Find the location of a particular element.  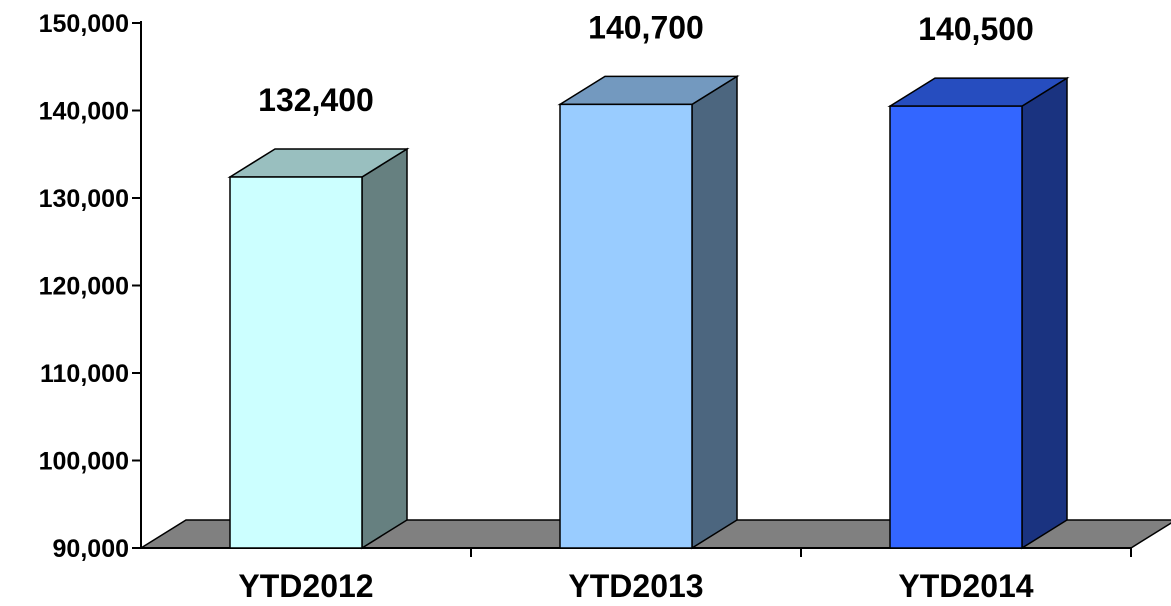

y-tick-label: 90,000 is located at coordinates (91, 549).